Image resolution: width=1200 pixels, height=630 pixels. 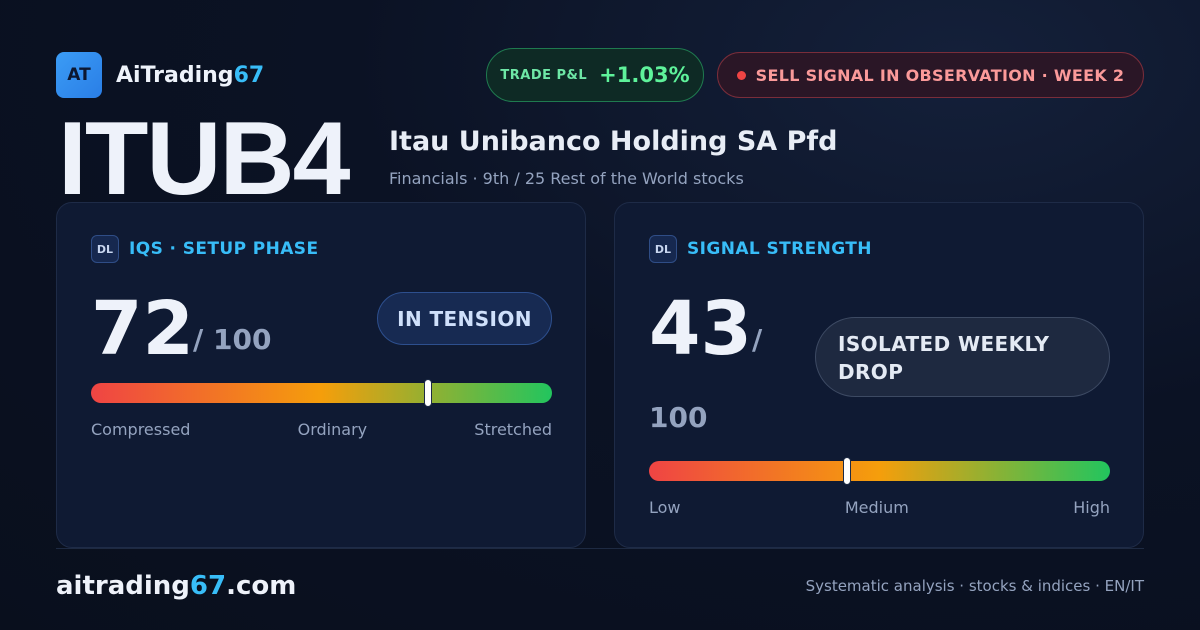 What do you see at coordinates (175, 75) in the screenshot?
I see `brand-name-main: AiTrading` at bounding box center [175, 75].